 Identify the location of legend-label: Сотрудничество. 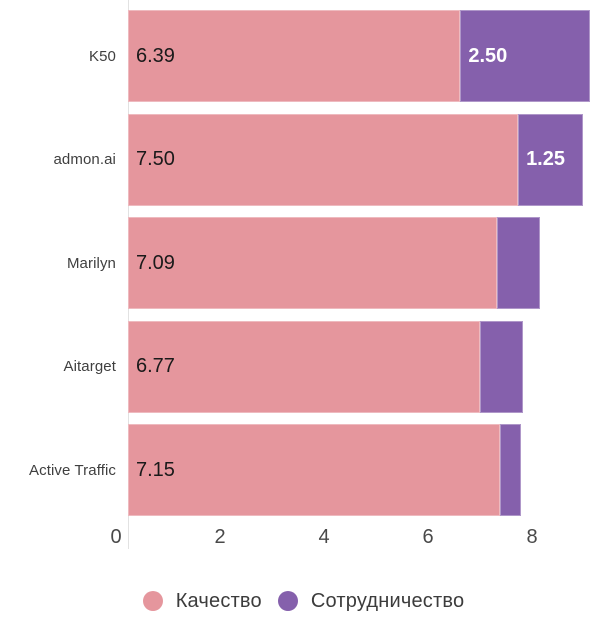
(387, 600).